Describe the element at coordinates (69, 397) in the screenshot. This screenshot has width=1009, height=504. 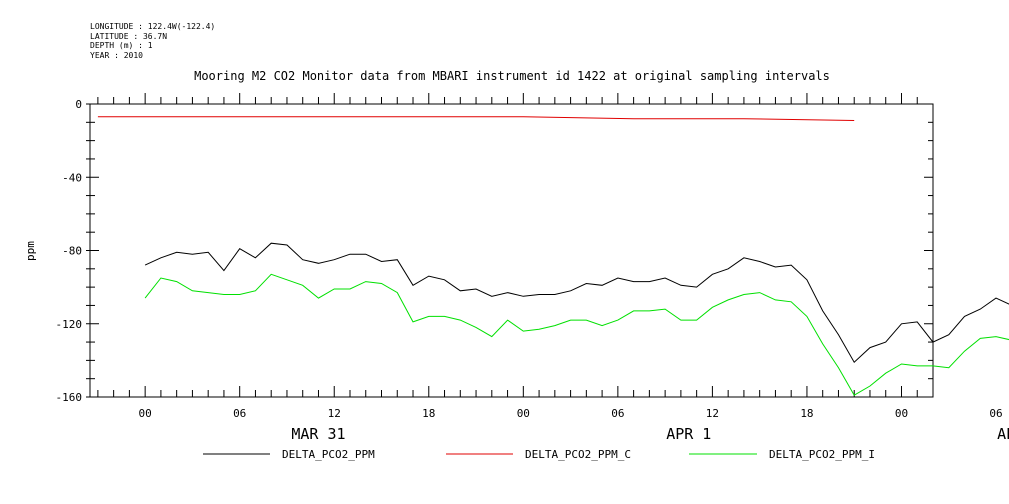
I see `y-tick-label: -160` at that location.